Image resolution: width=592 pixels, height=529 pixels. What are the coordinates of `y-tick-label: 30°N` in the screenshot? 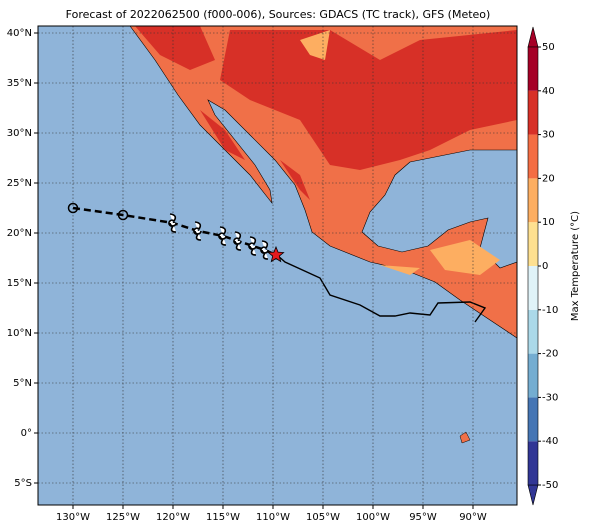 It's located at (19, 133).